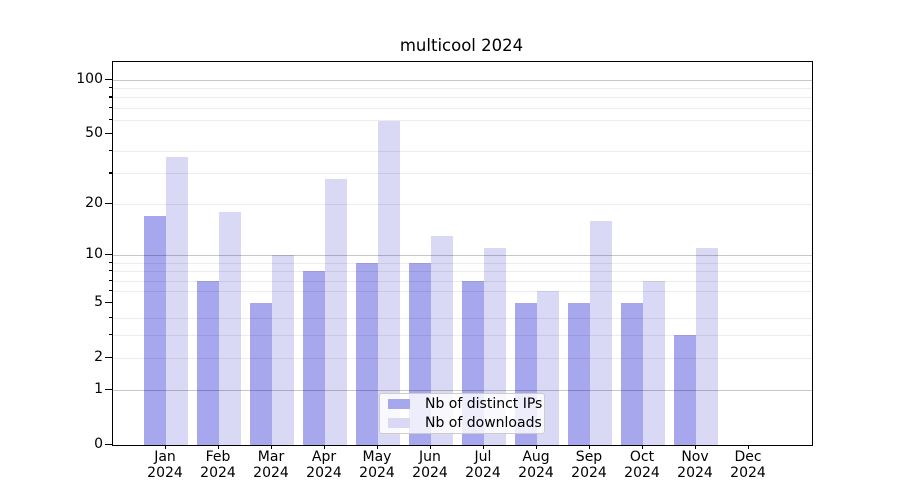 The height and width of the screenshot is (500, 900). Describe the element at coordinates (589, 465) in the screenshot. I see `x-tick-label-sep: Sep 2024` at that location.